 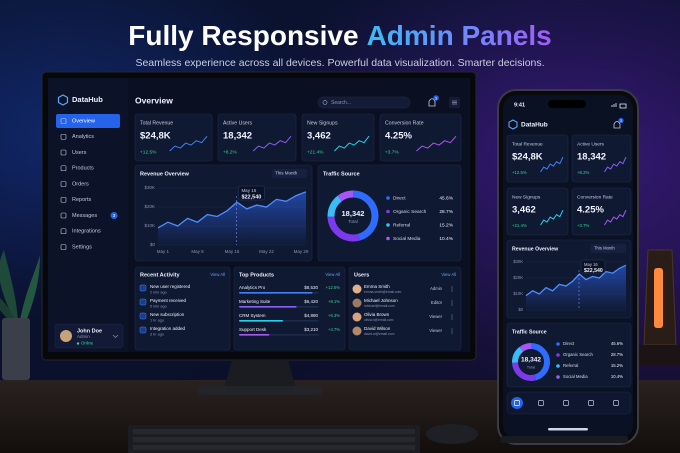 What do you see at coordinates (158, 307) in the screenshot?
I see `activity-time: 5 min ago` at bounding box center [158, 307].